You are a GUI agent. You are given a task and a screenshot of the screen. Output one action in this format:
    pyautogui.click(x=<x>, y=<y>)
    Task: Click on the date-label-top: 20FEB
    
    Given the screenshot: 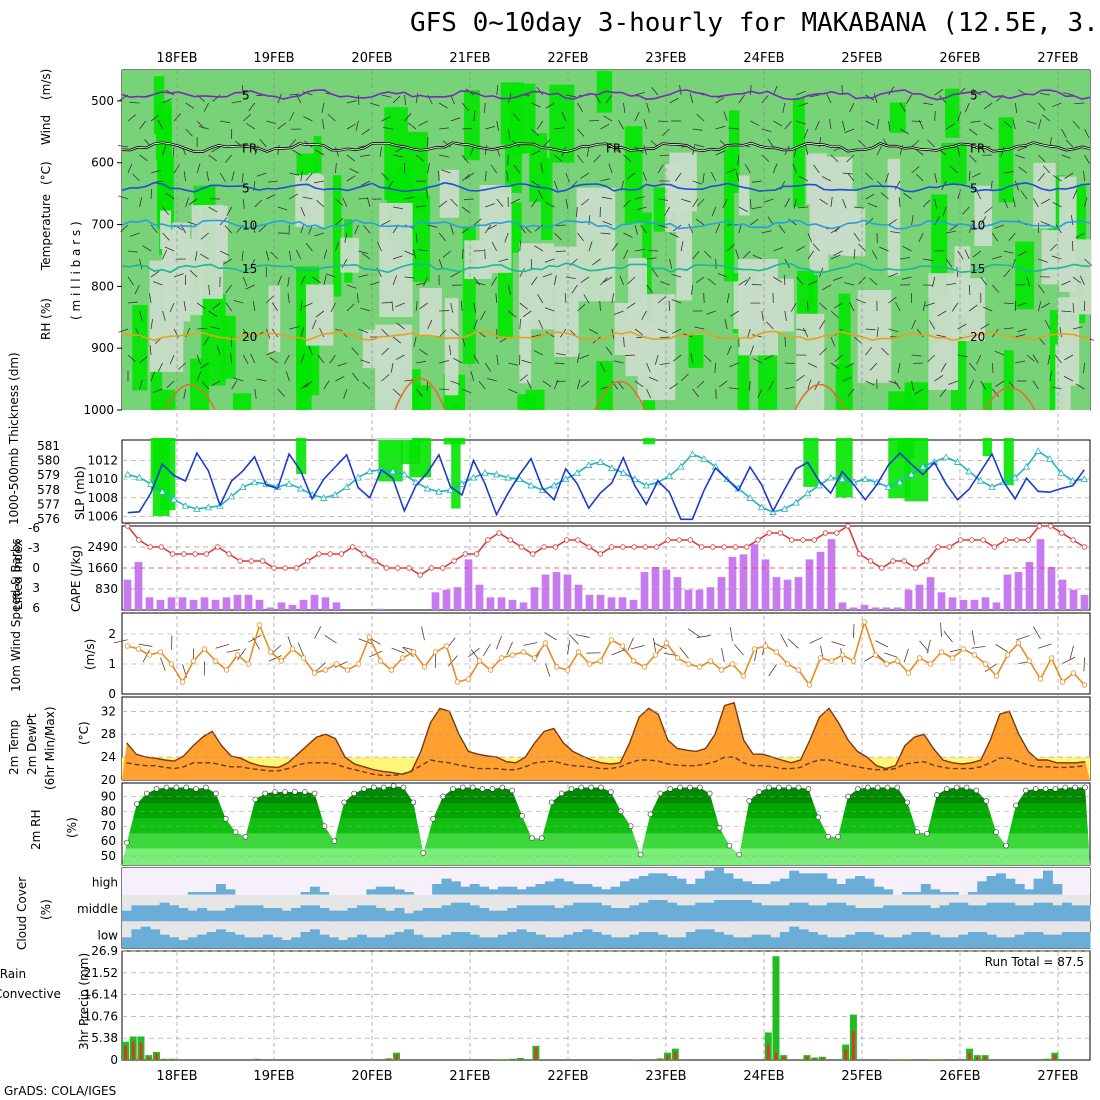 What is the action you would take?
    pyautogui.click(x=371, y=58)
    